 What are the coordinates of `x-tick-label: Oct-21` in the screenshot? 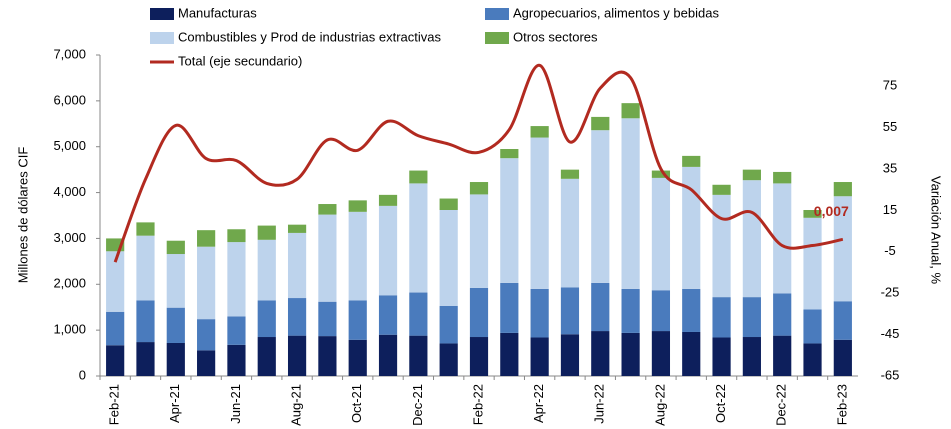 It's located at (356, 403).